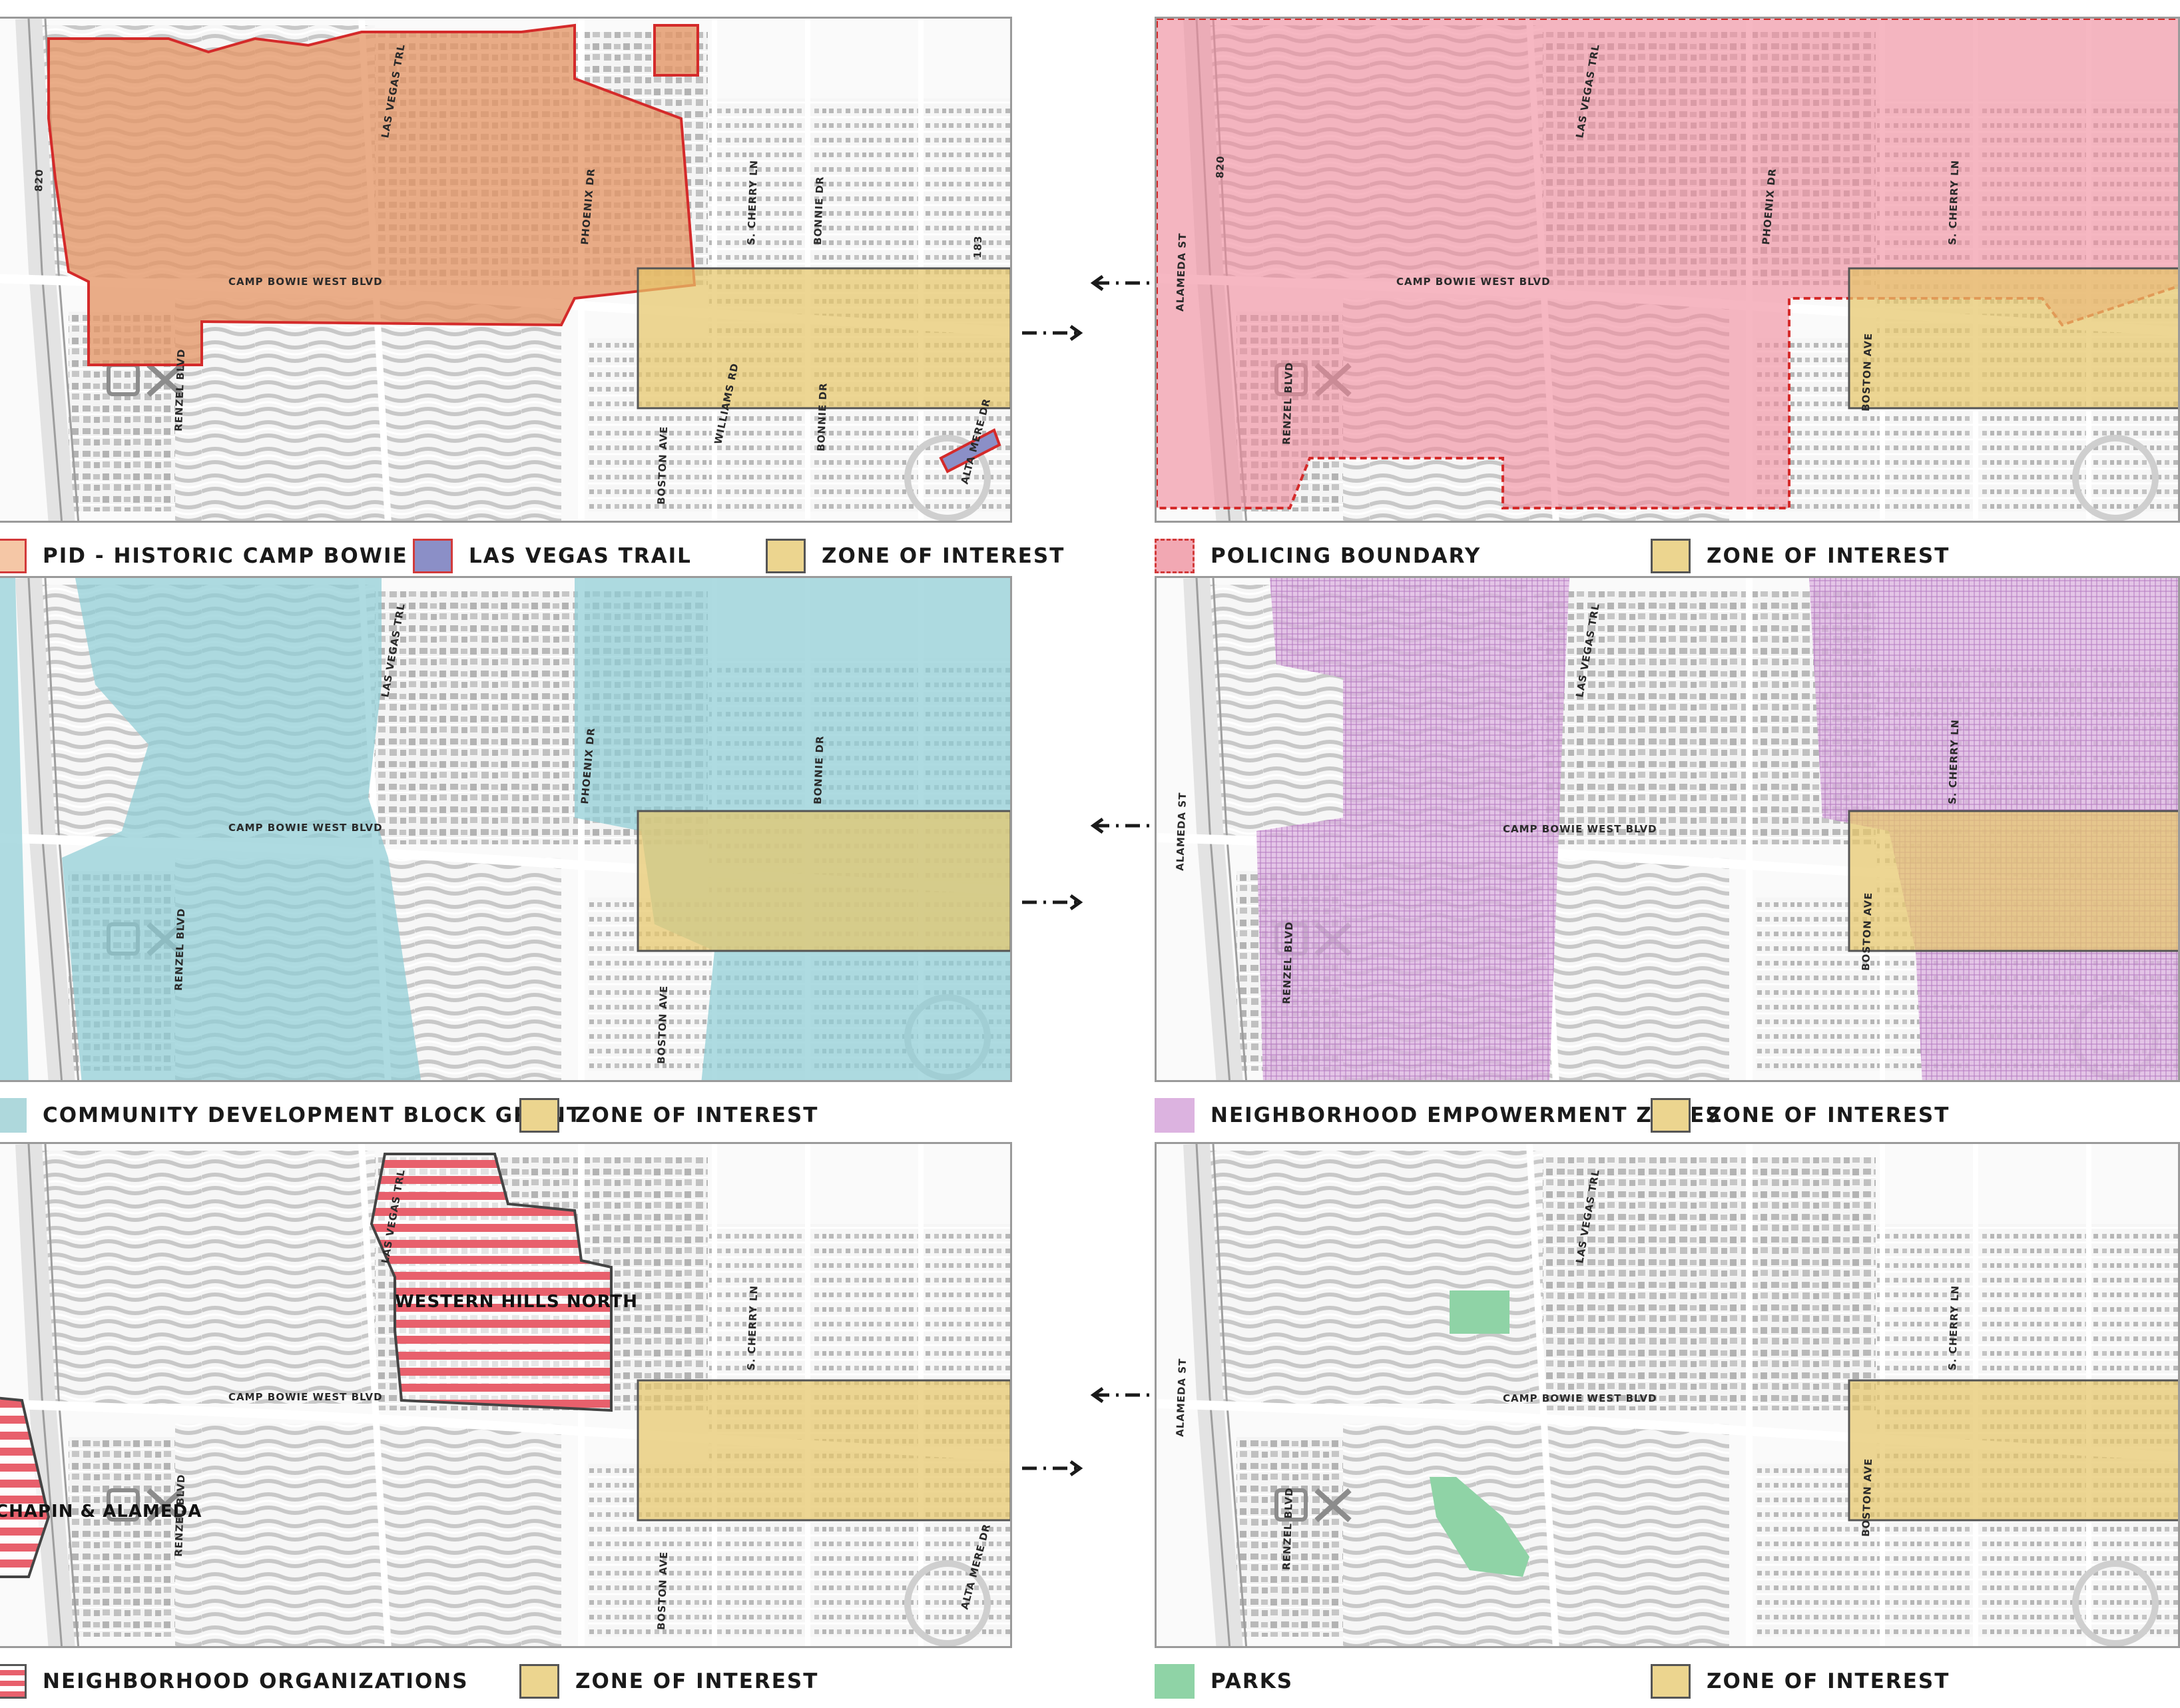 Image resolution: width=2180 pixels, height=1708 pixels. I want to click on legend-label: POLICING BOUNDARY, so click(1346, 556).